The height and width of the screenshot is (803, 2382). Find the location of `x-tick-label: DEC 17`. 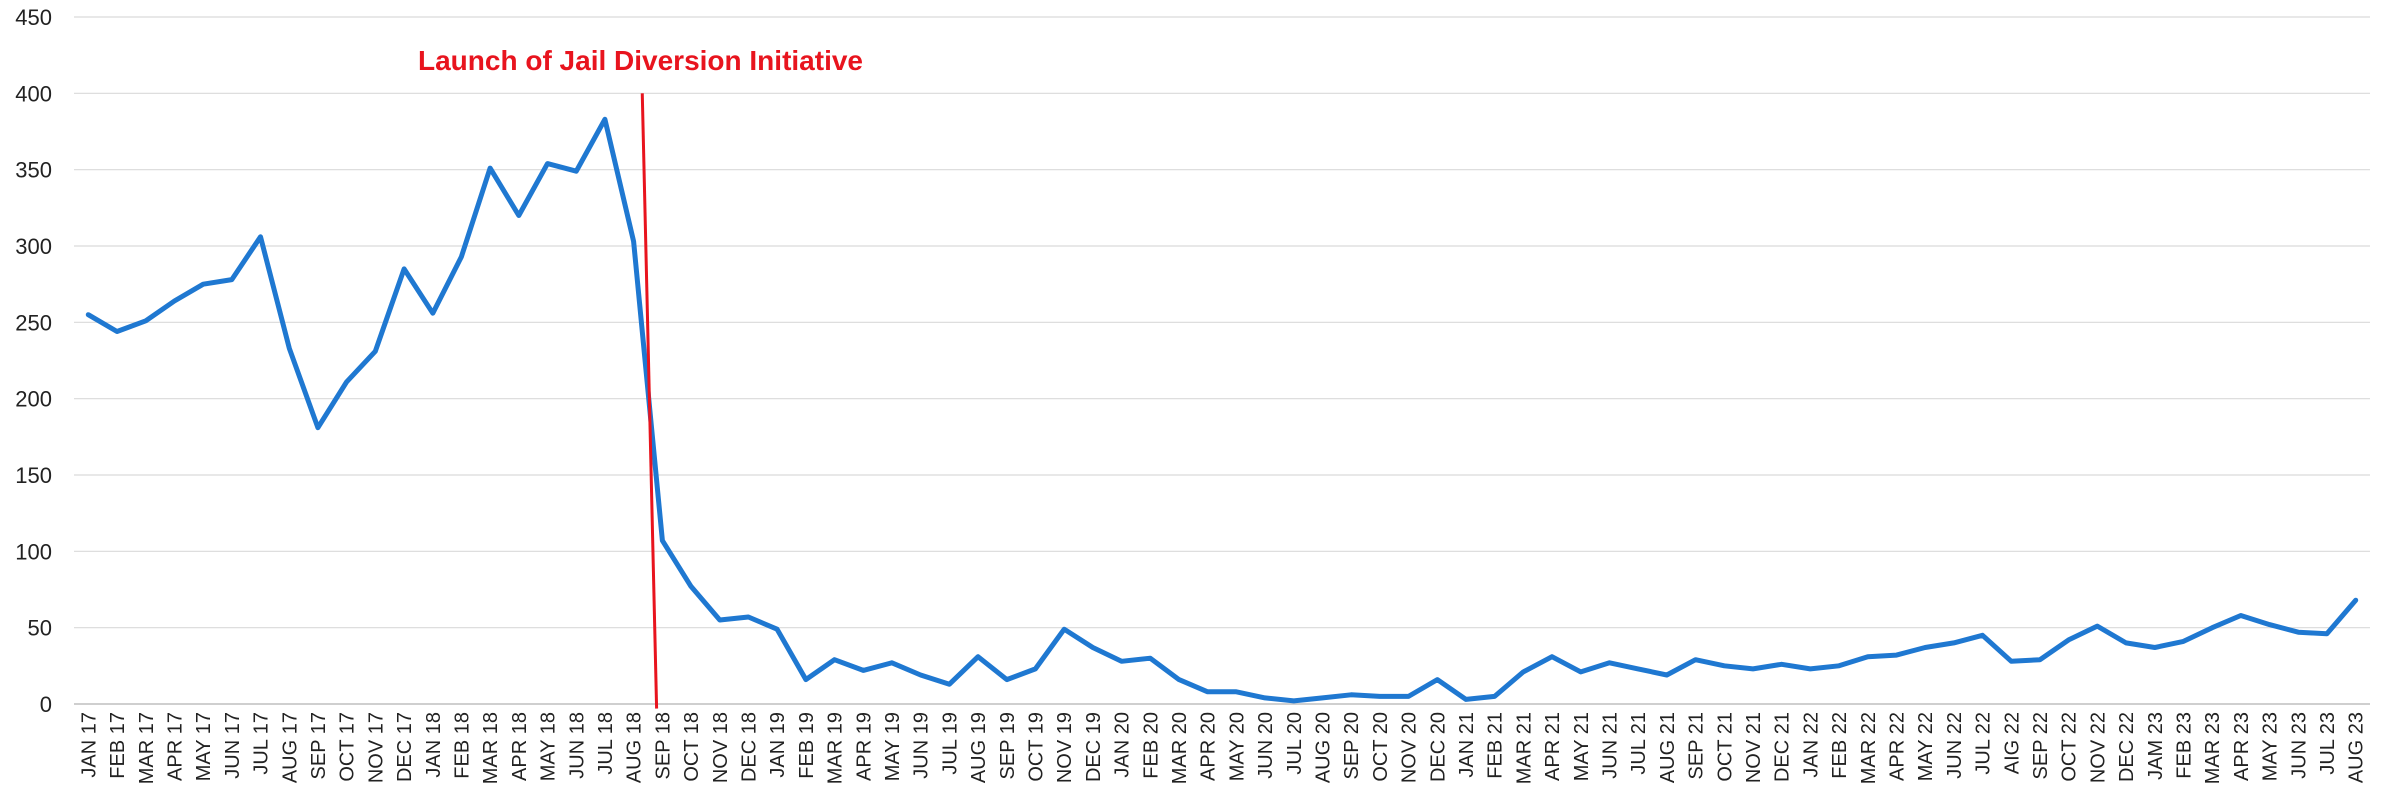

x-tick-label: DEC 17 is located at coordinates (405, 747).